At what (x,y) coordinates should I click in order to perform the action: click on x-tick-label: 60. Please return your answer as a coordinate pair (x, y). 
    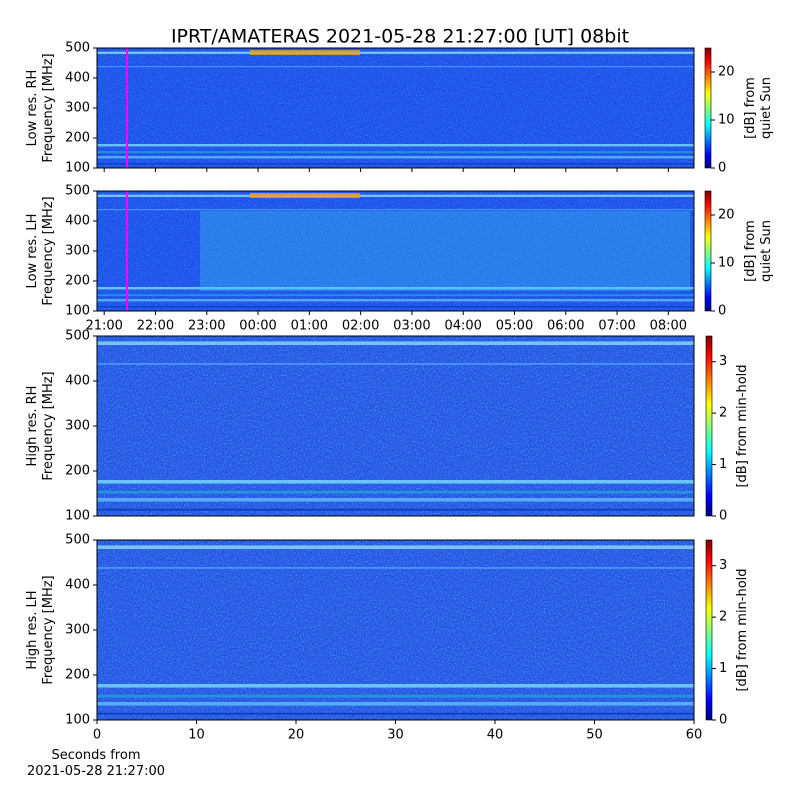
    Looking at the image, I should click on (694, 735).